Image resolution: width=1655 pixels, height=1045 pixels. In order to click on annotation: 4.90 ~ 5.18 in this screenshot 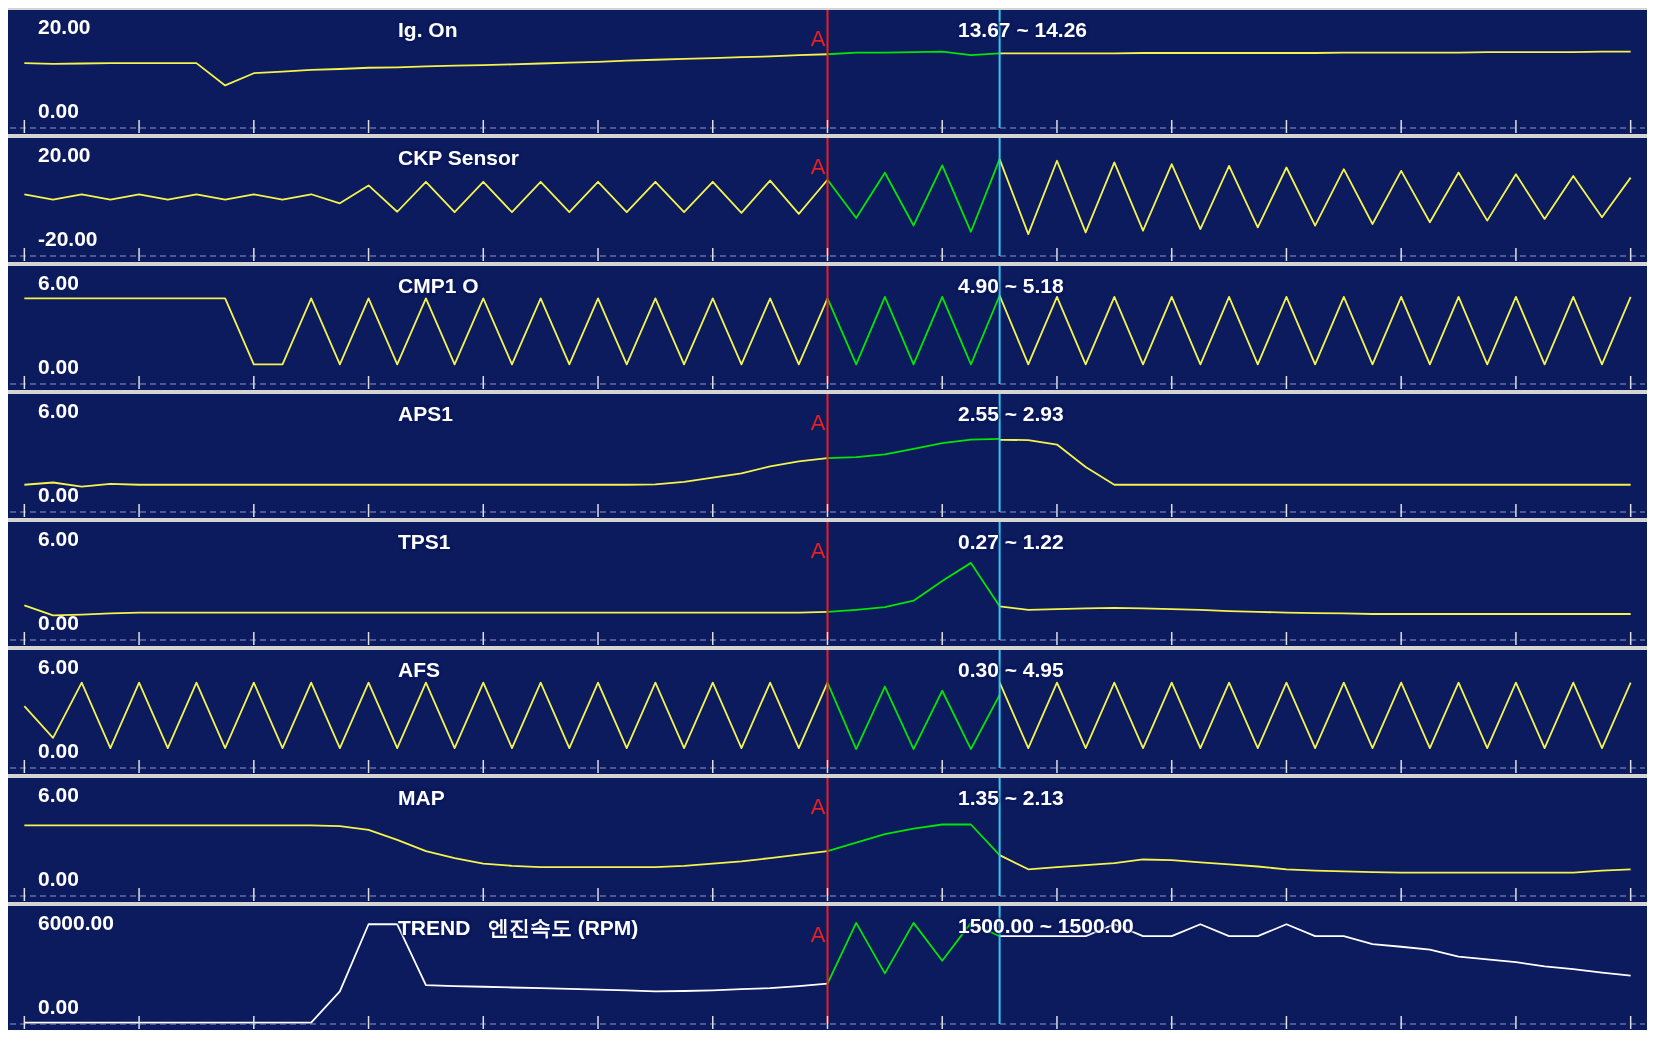, I will do `click(1011, 286)`.